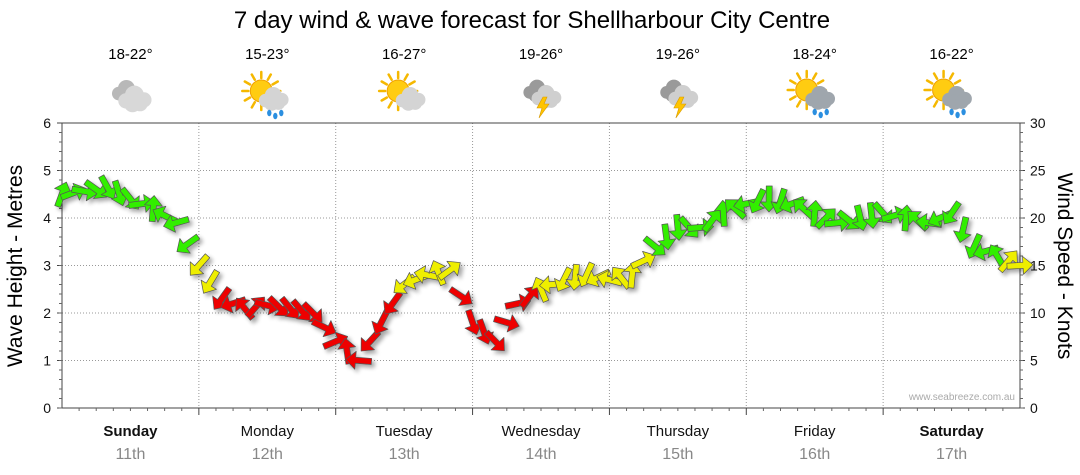 The width and height of the screenshot is (1080, 475). What do you see at coordinates (951, 54) in the screenshot?
I see `temperature-range: 16-22°` at bounding box center [951, 54].